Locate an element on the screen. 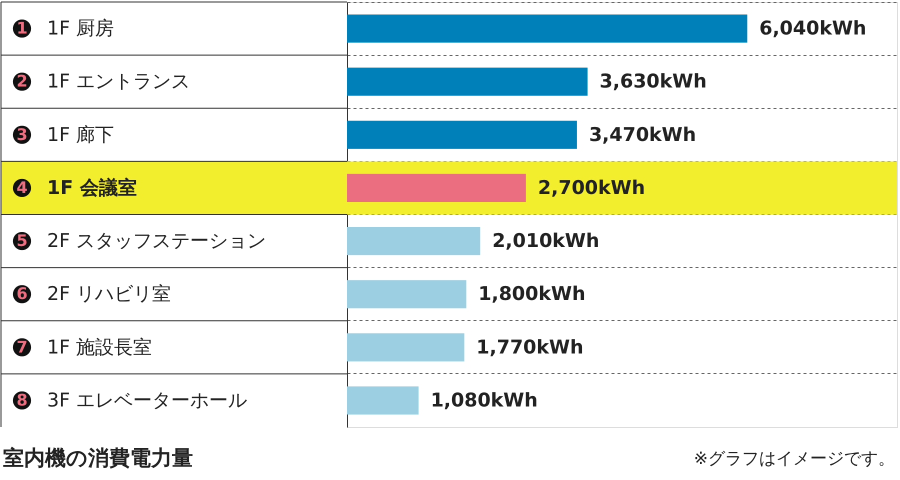 This screenshot has height=480, width=900. text: 4 is located at coordinates (22, 187).